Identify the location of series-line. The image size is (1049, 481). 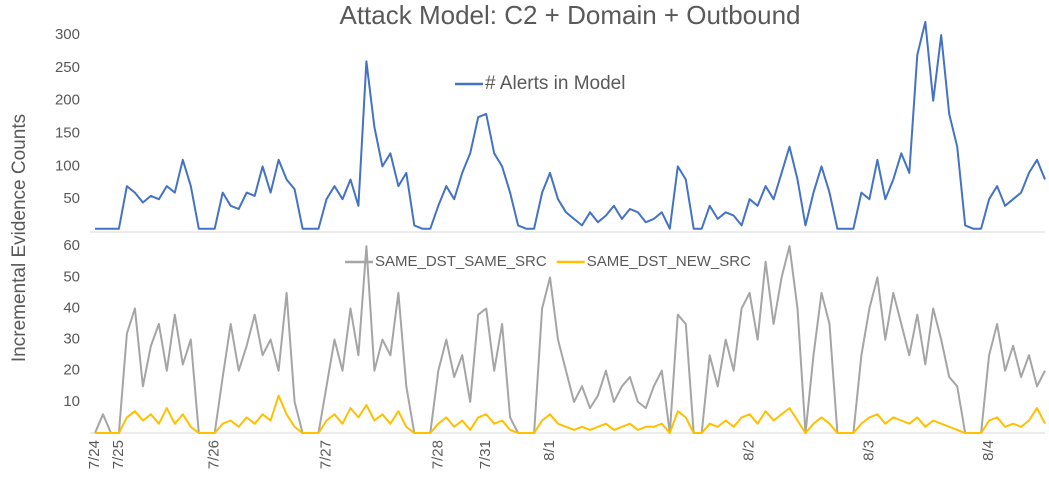
(570, 414).